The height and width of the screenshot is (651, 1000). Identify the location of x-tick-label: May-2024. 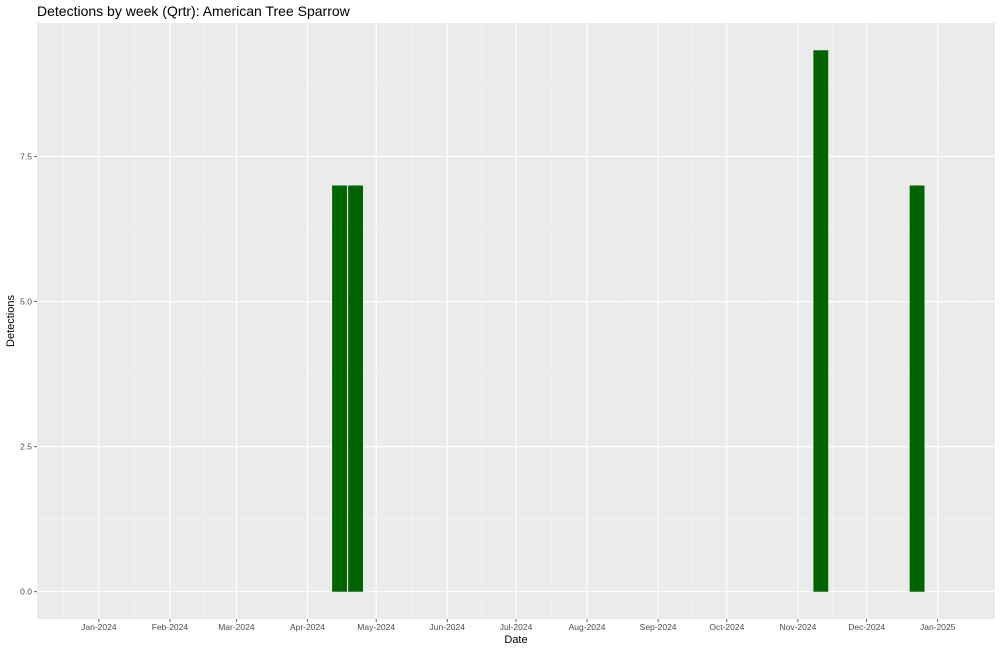
(376, 627).